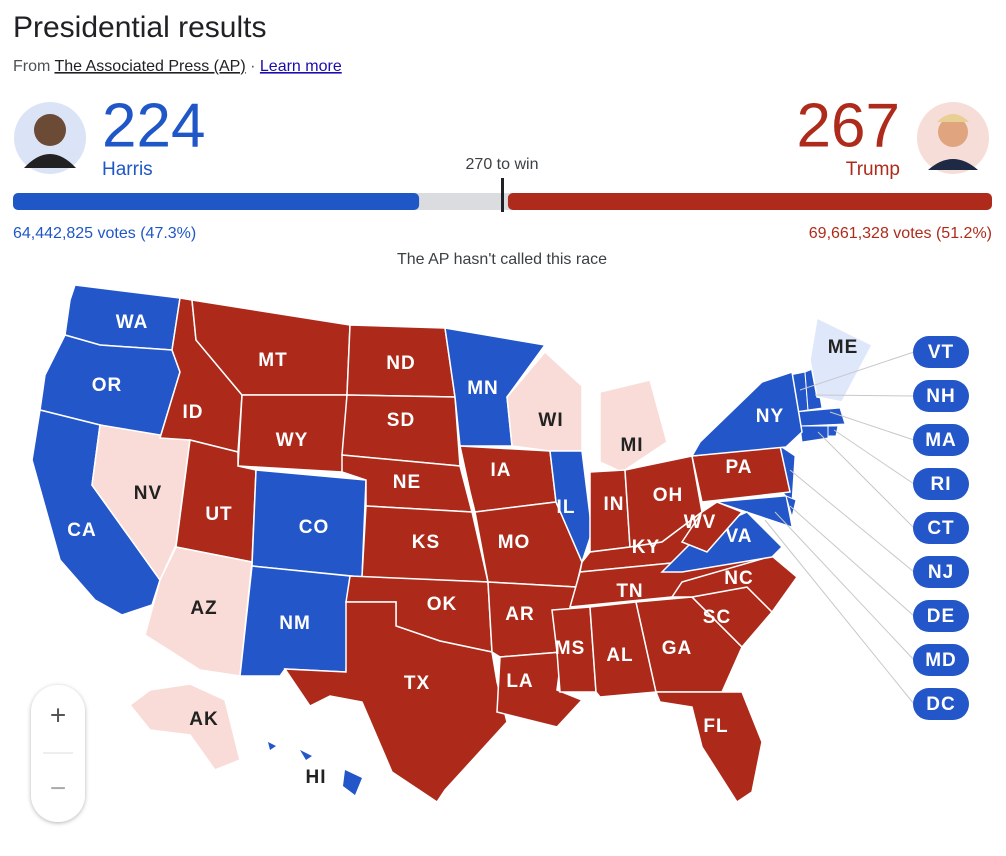 The image size is (1006, 856). What do you see at coordinates (203, 608) in the screenshot?
I see `state-label: AZ` at bounding box center [203, 608].